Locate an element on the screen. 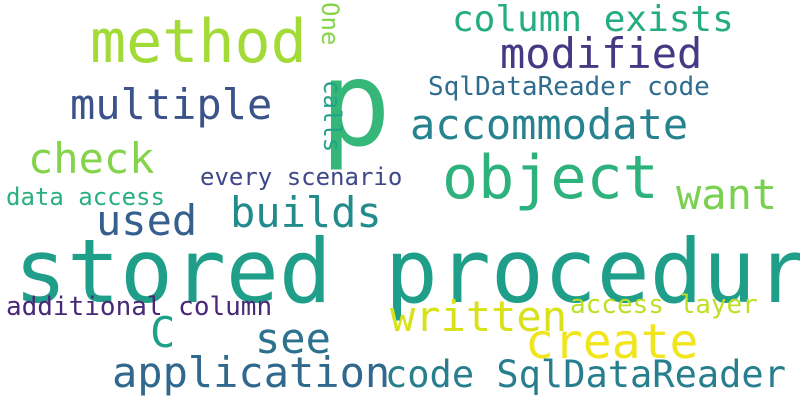 This screenshot has width=800, height=400. word-multiple: multiple is located at coordinates (171, 104).